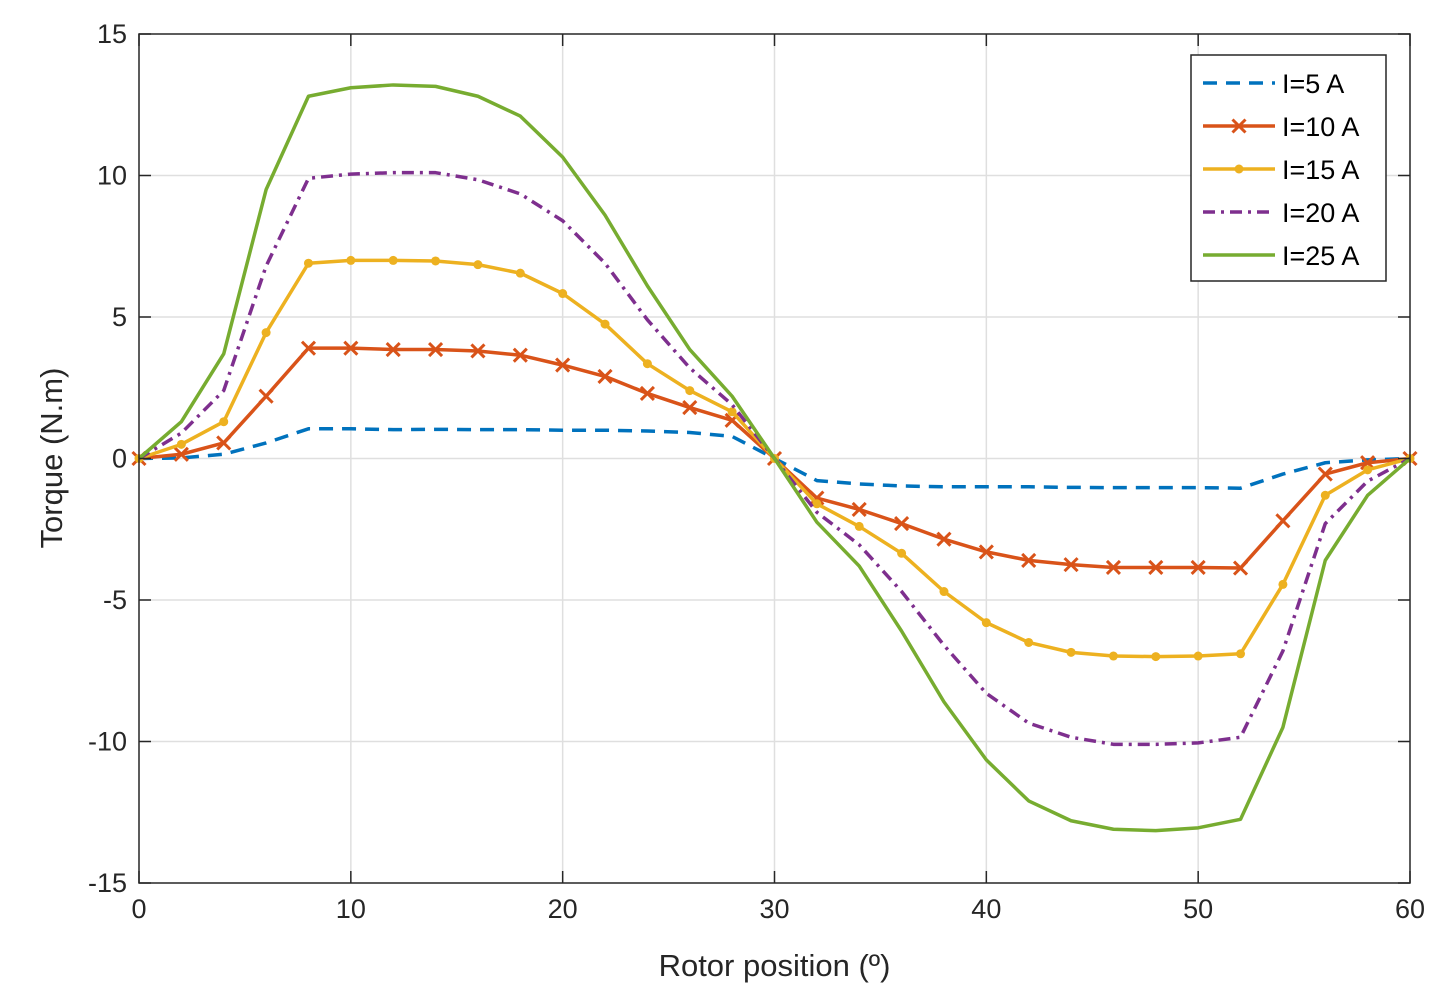  What do you see at coordinates (115, 600) in the screenshot?
I see `y-tick-label: -5` at bounding box center [115, 600].